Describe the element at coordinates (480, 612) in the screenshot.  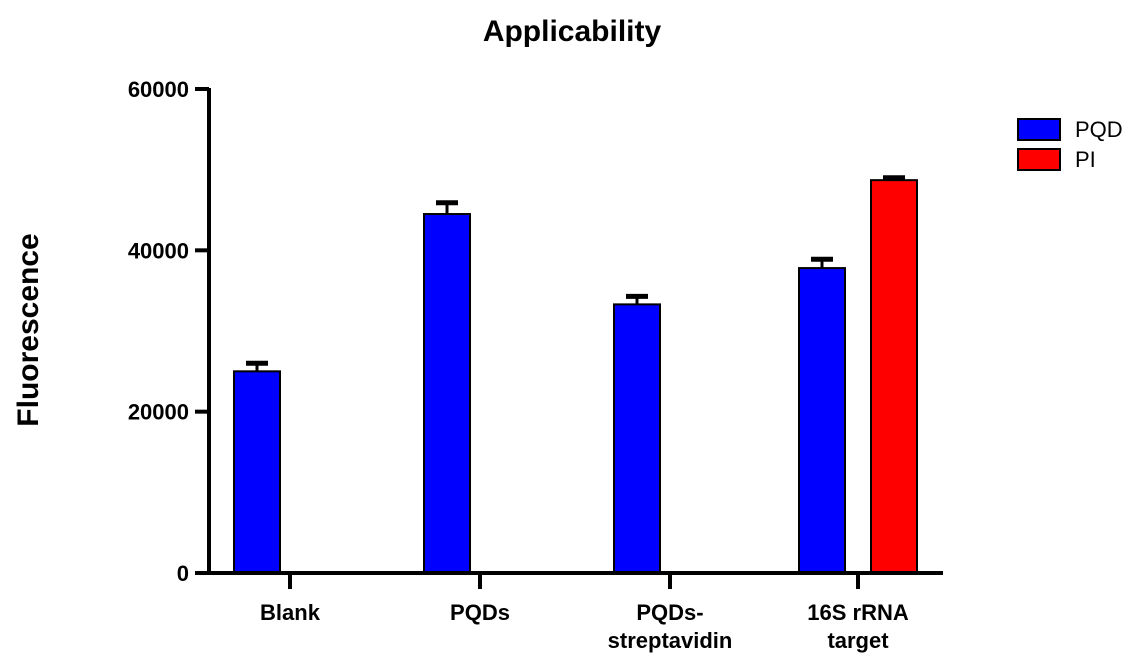
I see `x-tick-label-1: PQDs` at that location.